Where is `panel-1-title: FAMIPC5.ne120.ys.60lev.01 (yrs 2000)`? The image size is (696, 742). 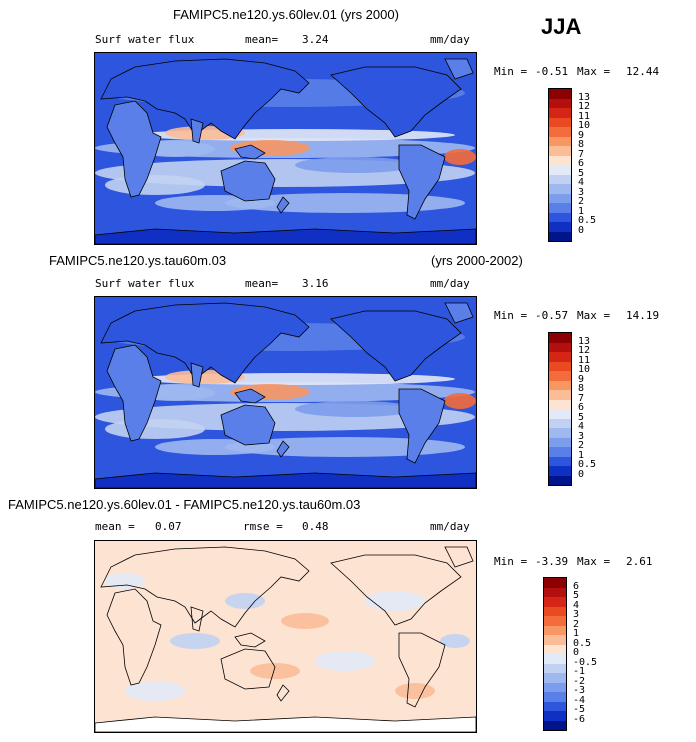 panel-1-title: FAMIPC5.ne120.ys.60lev.01 (yrs 2000) is located at coordinates (286, 14).